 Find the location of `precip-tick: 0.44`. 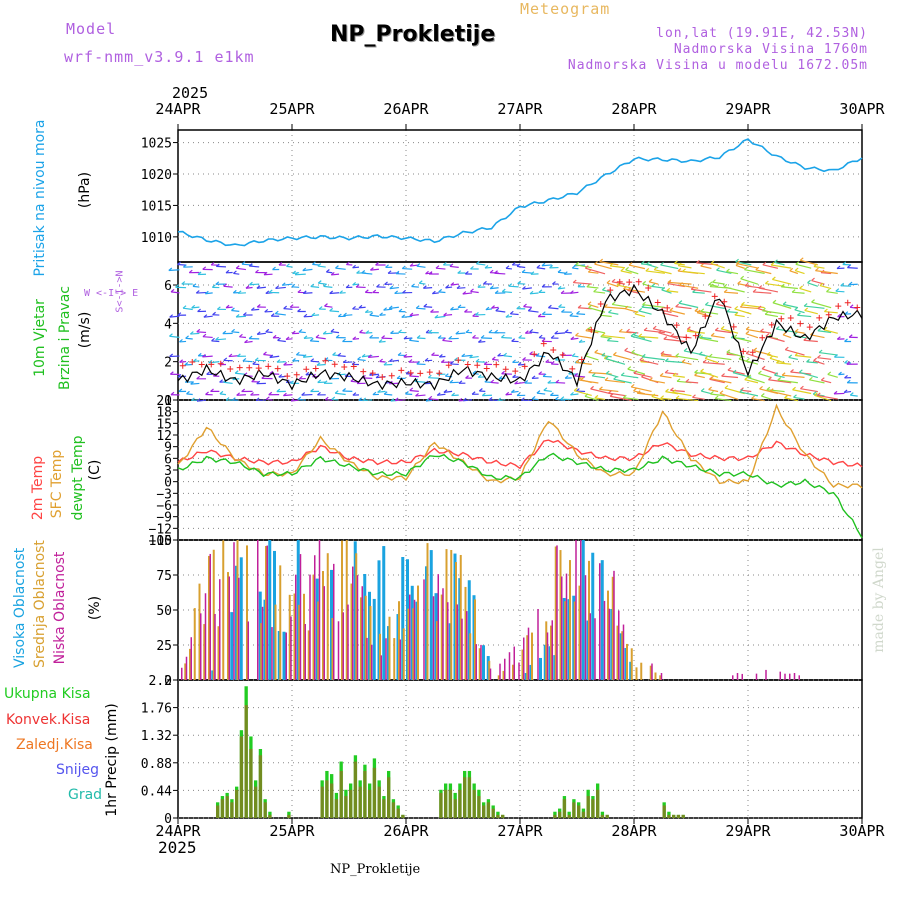

precip-tick: 0.44 is located at coordinates (156, 791).